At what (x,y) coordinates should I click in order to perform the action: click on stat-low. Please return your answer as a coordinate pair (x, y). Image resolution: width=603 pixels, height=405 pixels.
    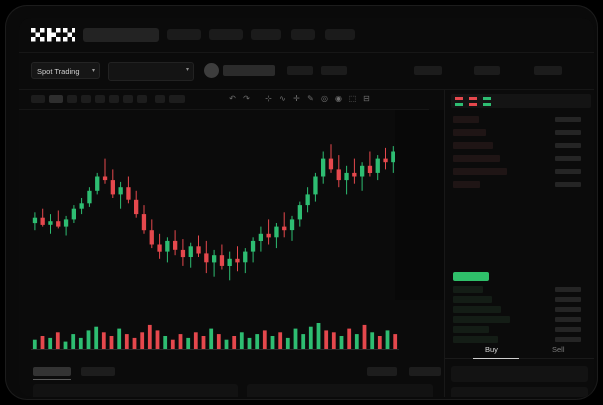
    Looking at the image, I should click on (487, 70).